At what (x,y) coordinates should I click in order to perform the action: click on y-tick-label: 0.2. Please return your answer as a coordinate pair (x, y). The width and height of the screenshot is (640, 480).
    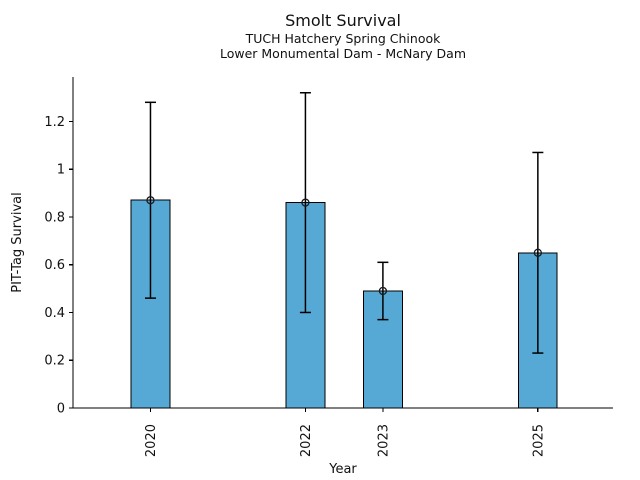
    Looking at the image, I should click on (54, 361).